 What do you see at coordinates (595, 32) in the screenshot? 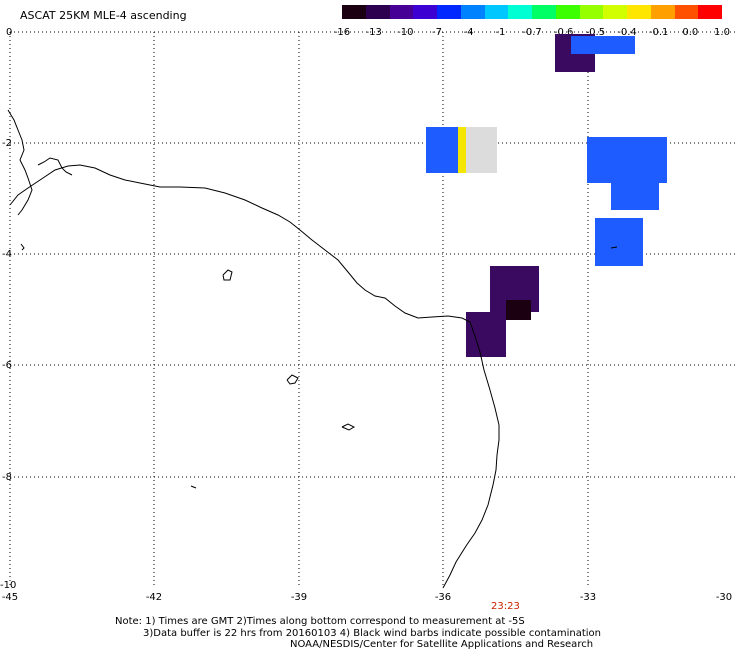
I see `colorbar-tick-label: -0.5` at bounding box center [595, 32].